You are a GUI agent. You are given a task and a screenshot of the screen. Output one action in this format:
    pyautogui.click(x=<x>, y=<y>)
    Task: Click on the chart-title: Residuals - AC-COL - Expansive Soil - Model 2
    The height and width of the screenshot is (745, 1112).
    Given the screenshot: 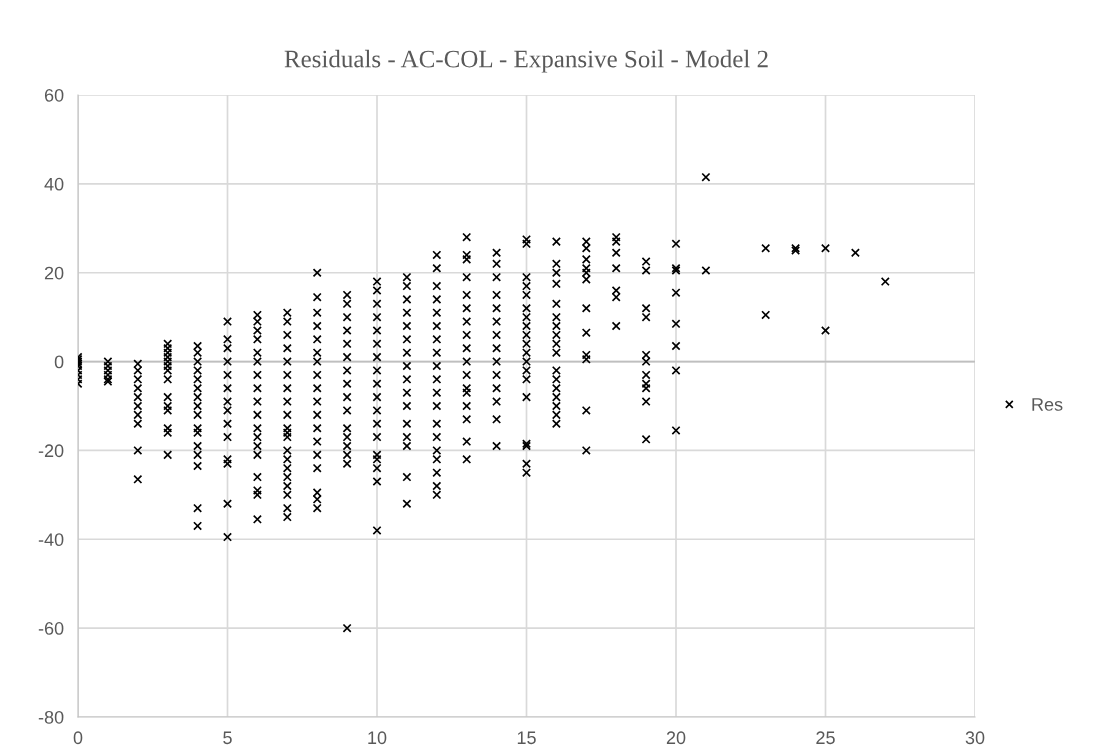 What is the action you would take?
    pyautogui.click(x=526, y=61)
    